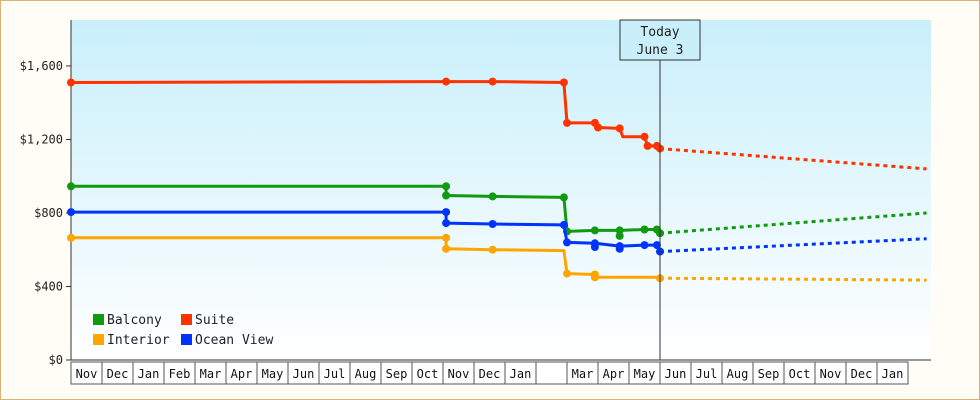  I want to click on y-axis: $0 $400 $800 $1,200 $1,600, so click(46, 193).